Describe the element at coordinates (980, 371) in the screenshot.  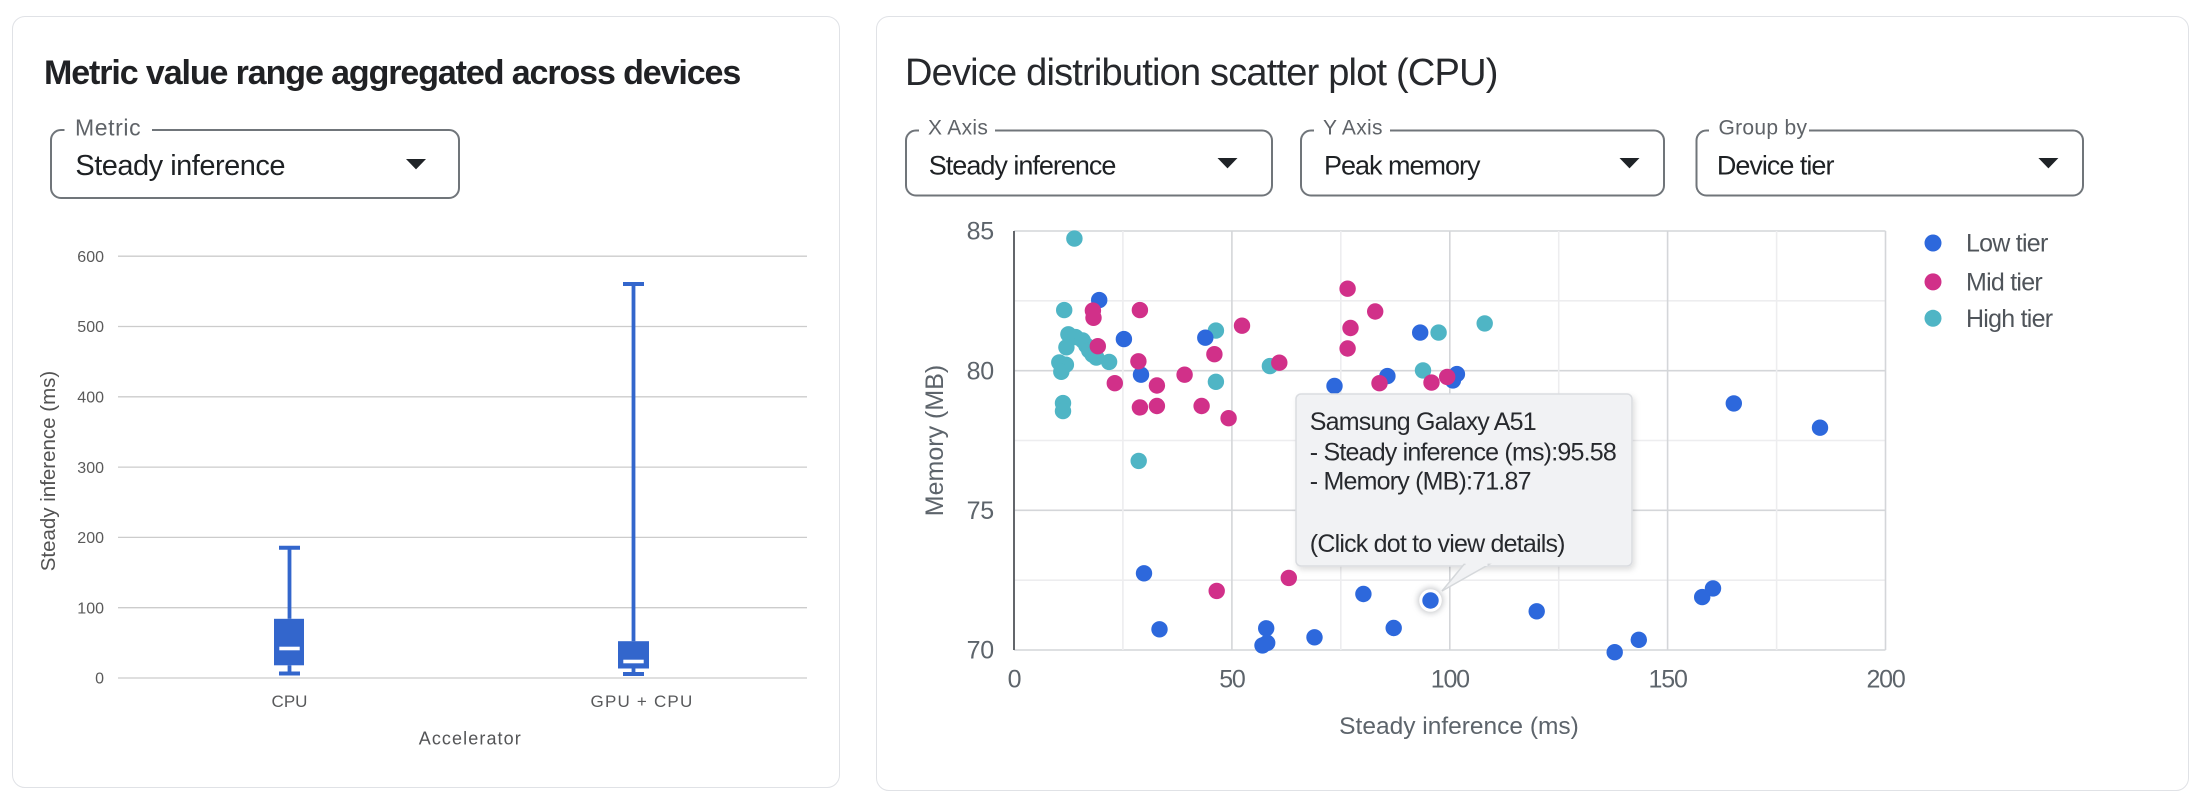
I see `svg-text: 80` at that location.